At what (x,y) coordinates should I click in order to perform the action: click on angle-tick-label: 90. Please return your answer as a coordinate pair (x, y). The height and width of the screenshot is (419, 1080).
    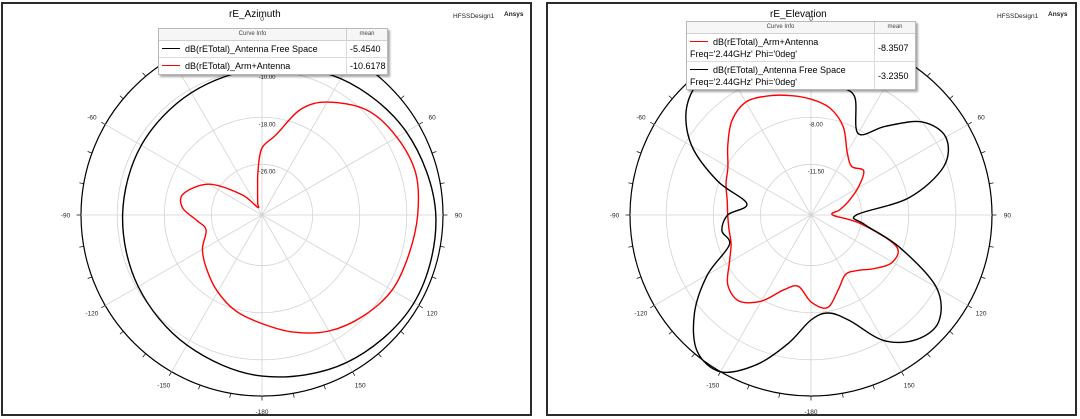
    Looking at the image, I should click on (459, 216).